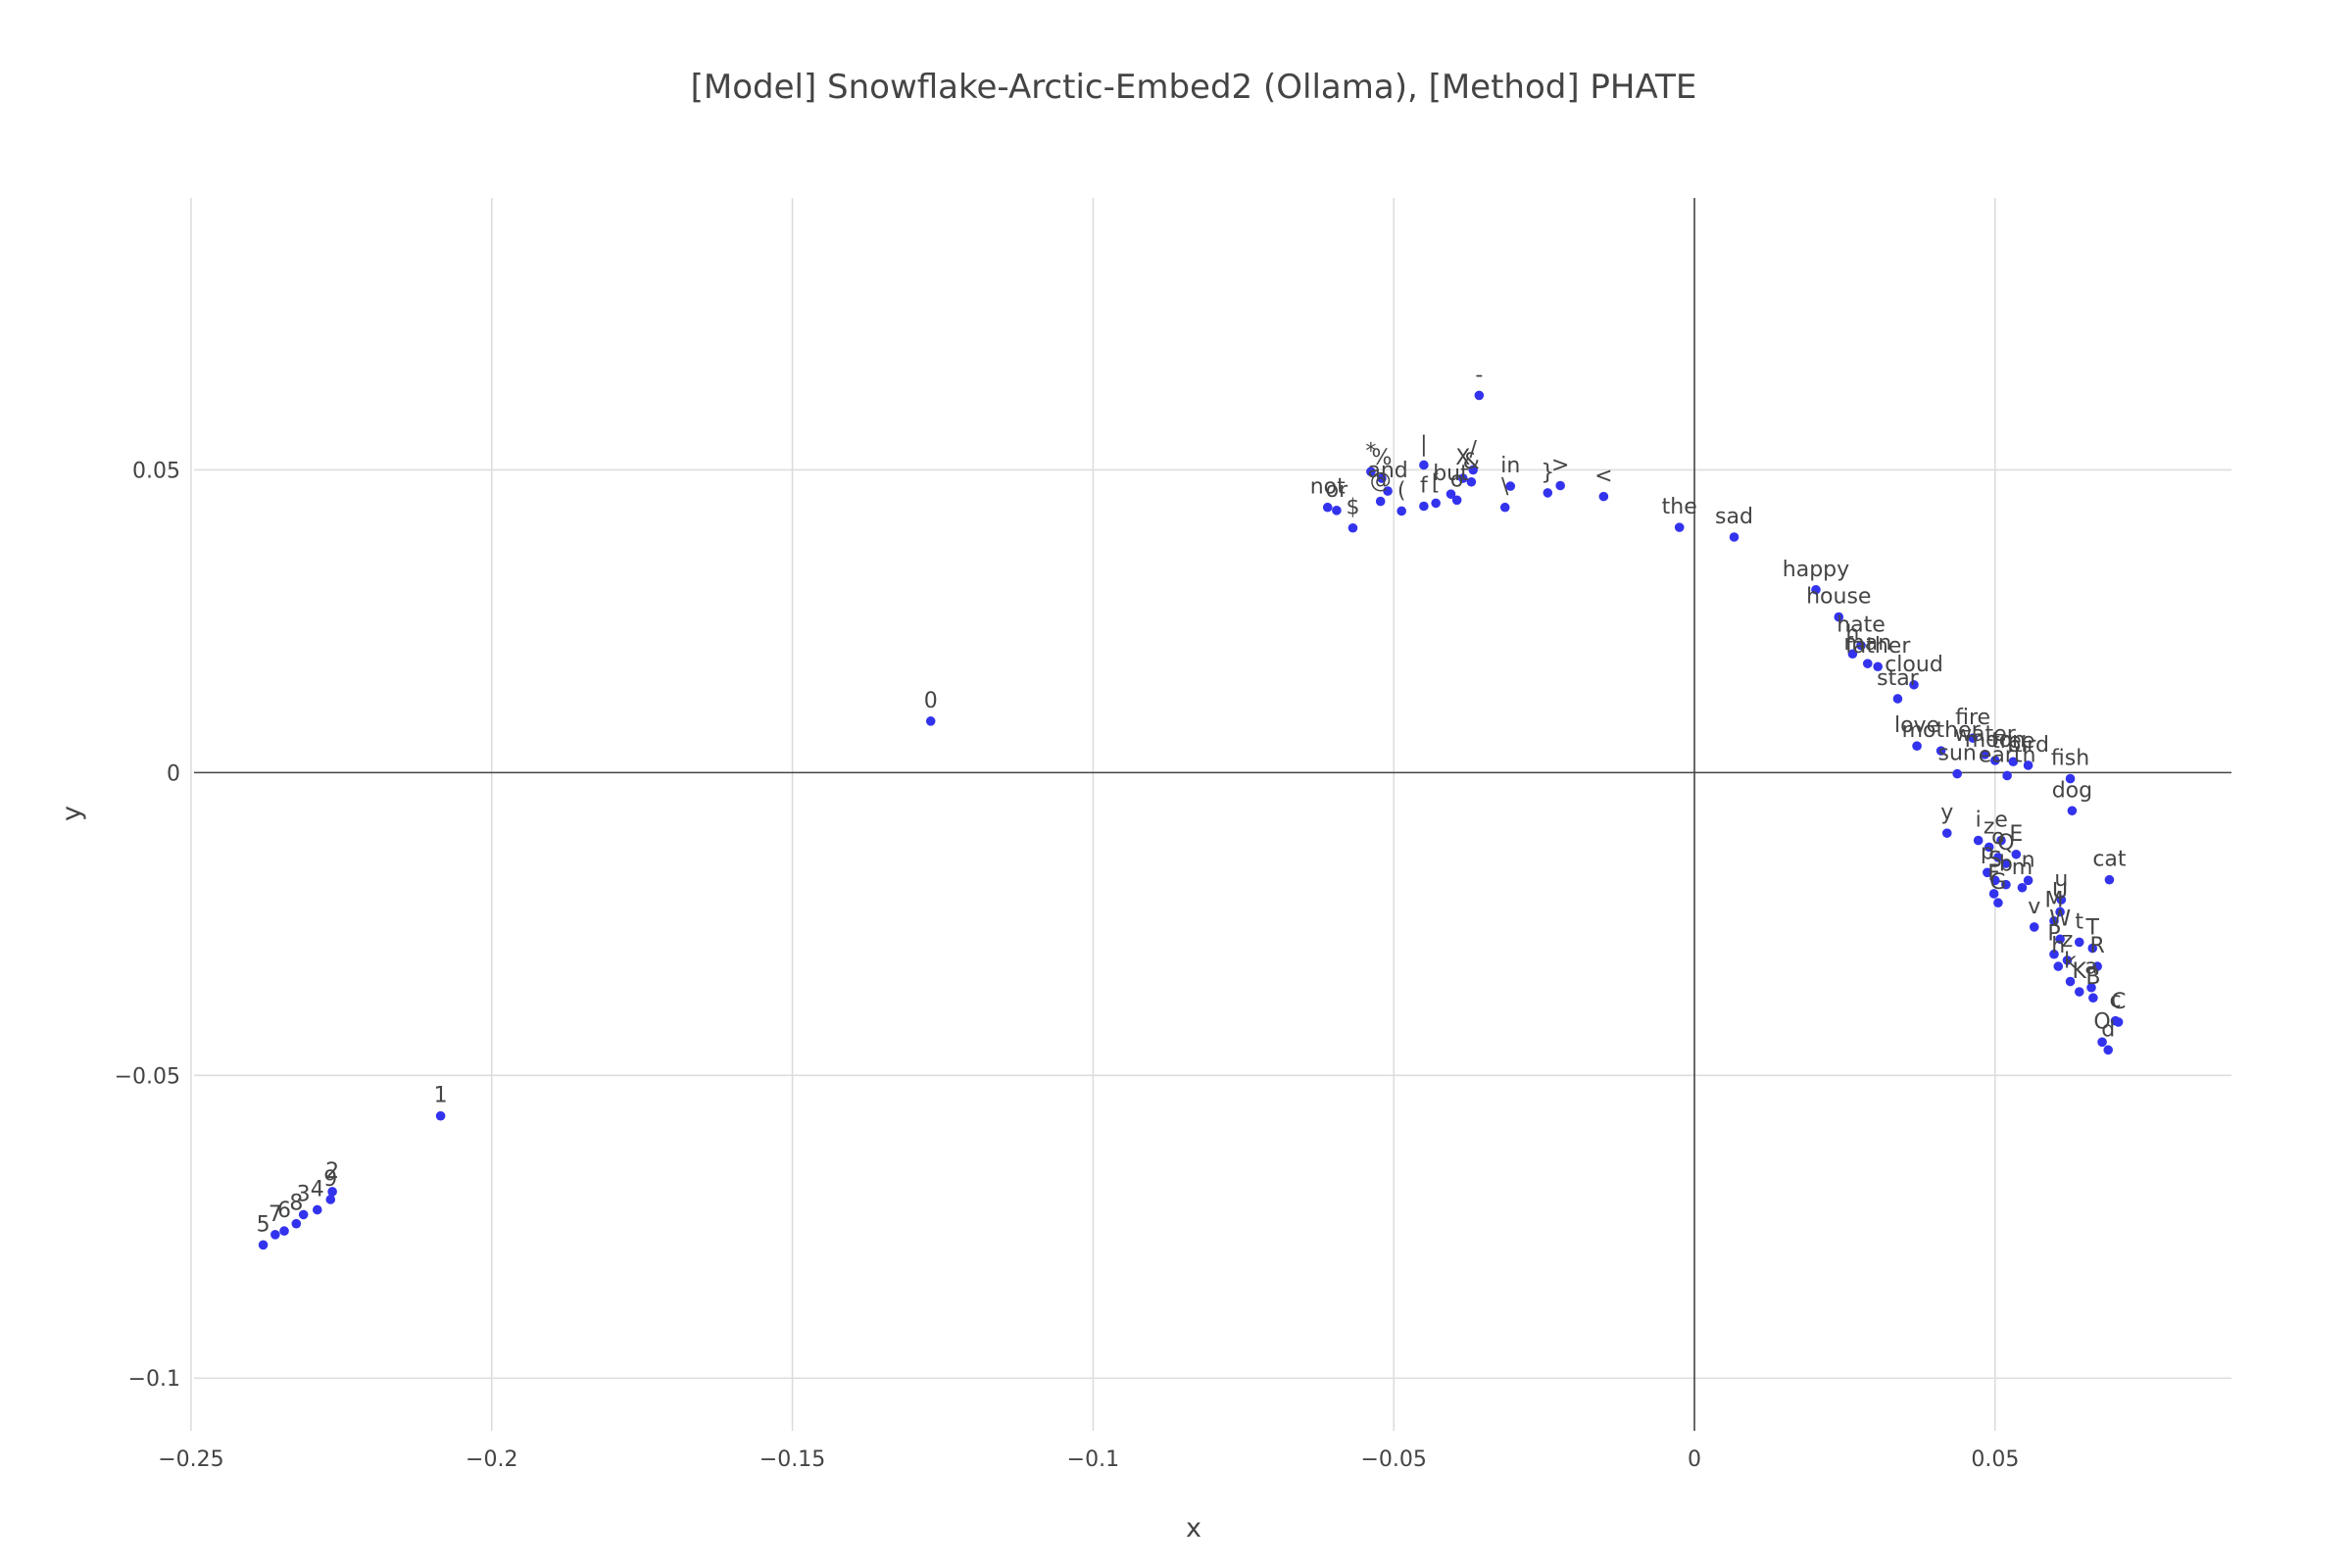 Image resolution: width=2352 pixels, height=1568 pixels. I want to click on point-label: [, so click(1436, 482).